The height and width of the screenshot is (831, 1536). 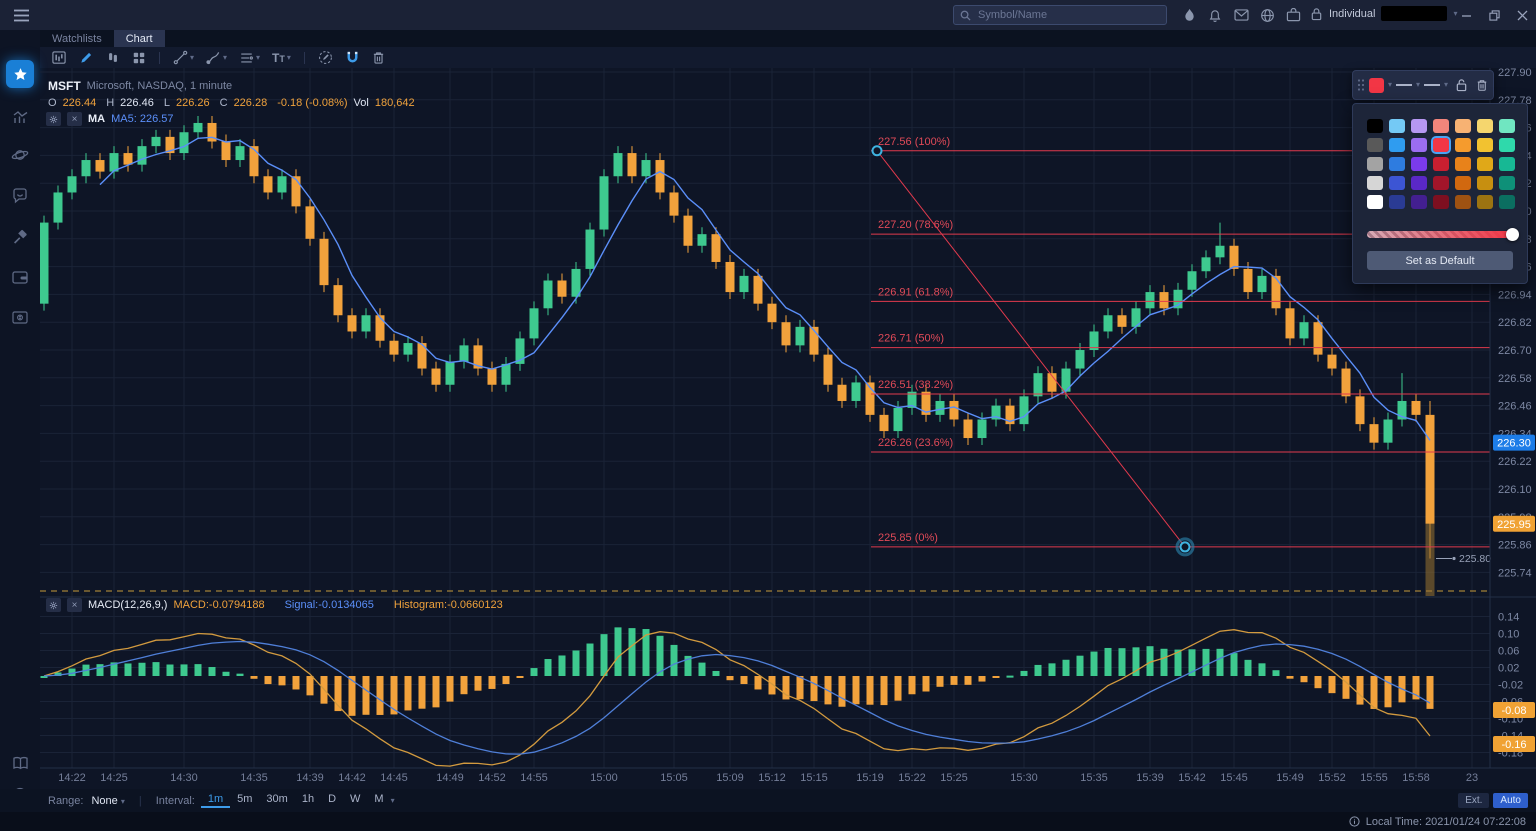 What do you see at coordinates (1419, 145) in the screenshot?
I see `palette-color-9b6df0` at bounding box center [1419, 145].